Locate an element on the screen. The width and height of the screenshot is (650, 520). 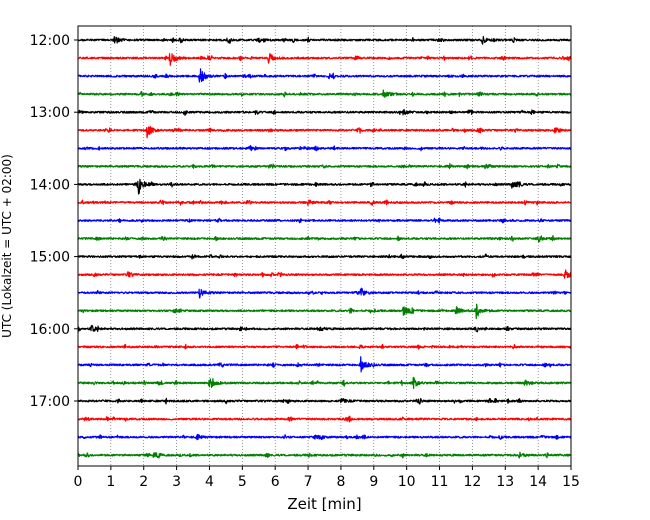
x-tick-label: 10 is located at coordinates (407, 482).